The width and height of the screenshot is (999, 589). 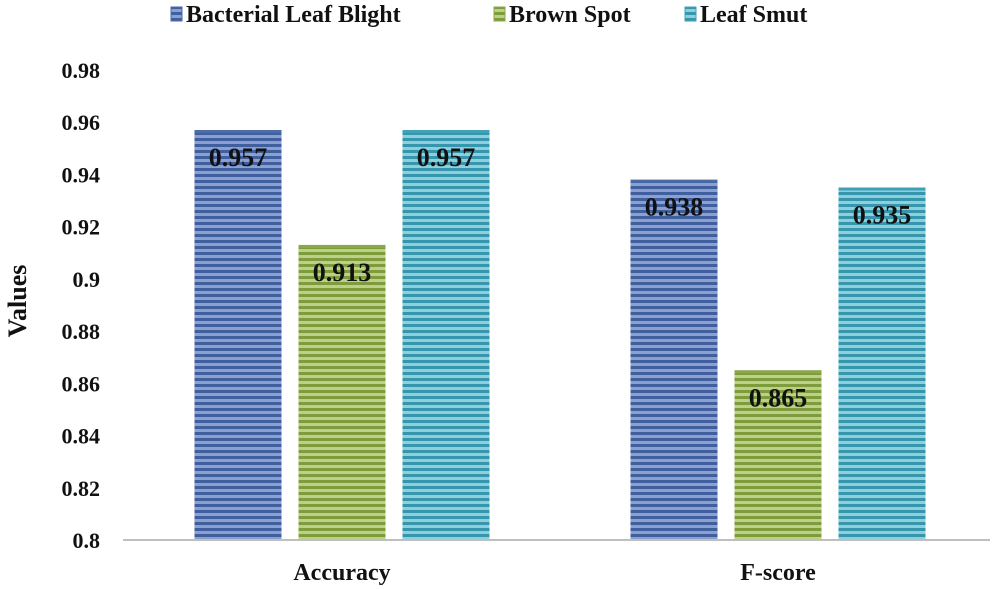 I want to click on y-tick-label: 0.9, so click(x=87, y=279).